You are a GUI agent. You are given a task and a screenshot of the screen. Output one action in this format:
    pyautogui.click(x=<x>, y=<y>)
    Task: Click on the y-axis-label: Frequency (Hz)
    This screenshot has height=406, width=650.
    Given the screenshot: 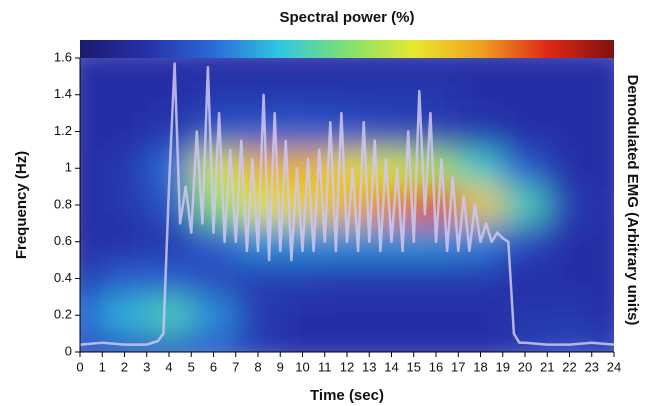 What is the action you would take?
    pyautogui.click(x=21, y=205)
    